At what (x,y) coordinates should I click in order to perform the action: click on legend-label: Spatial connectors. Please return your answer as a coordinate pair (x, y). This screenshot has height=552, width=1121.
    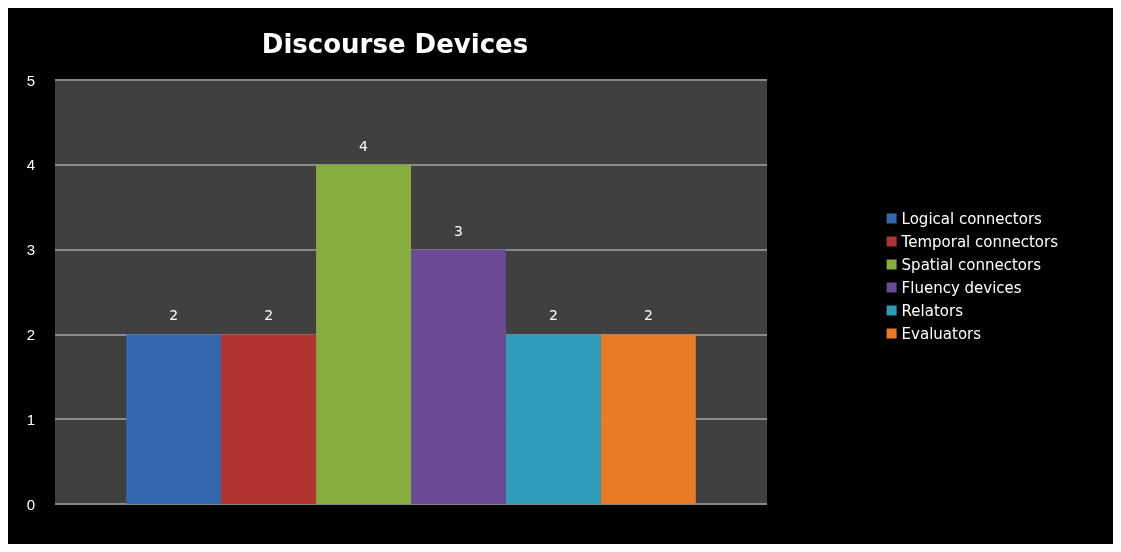
    Looking at the image, I should click on (971, 264).